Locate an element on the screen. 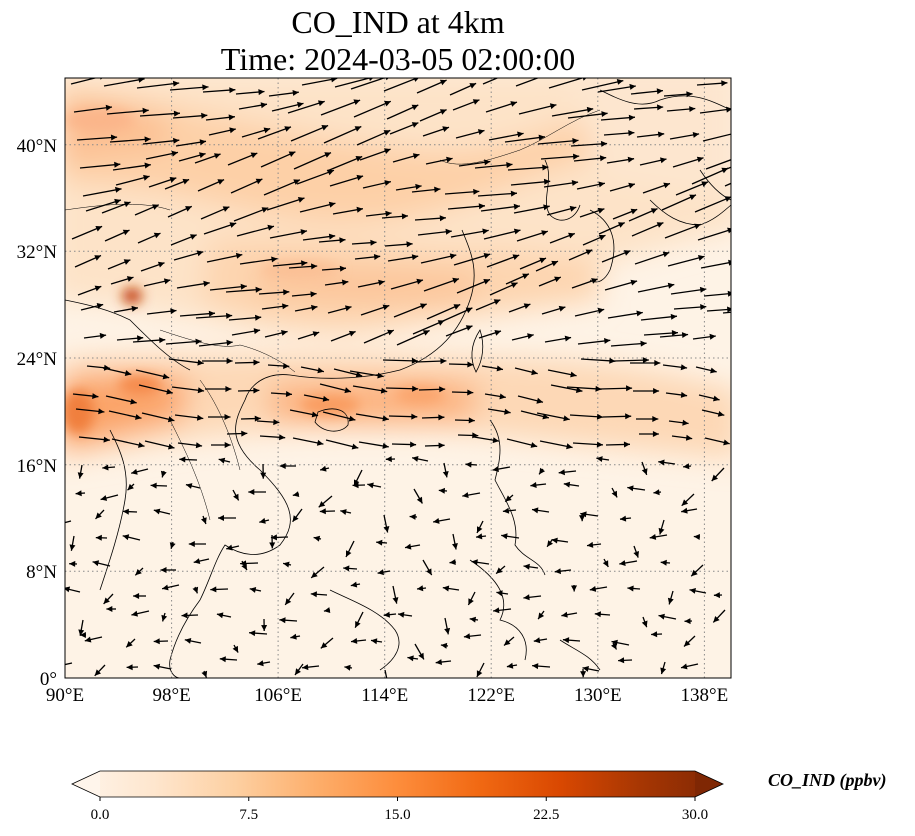 This screenshot has width=915, height=836. y-tick-label: 32°N is located at coordinates (37, 252).